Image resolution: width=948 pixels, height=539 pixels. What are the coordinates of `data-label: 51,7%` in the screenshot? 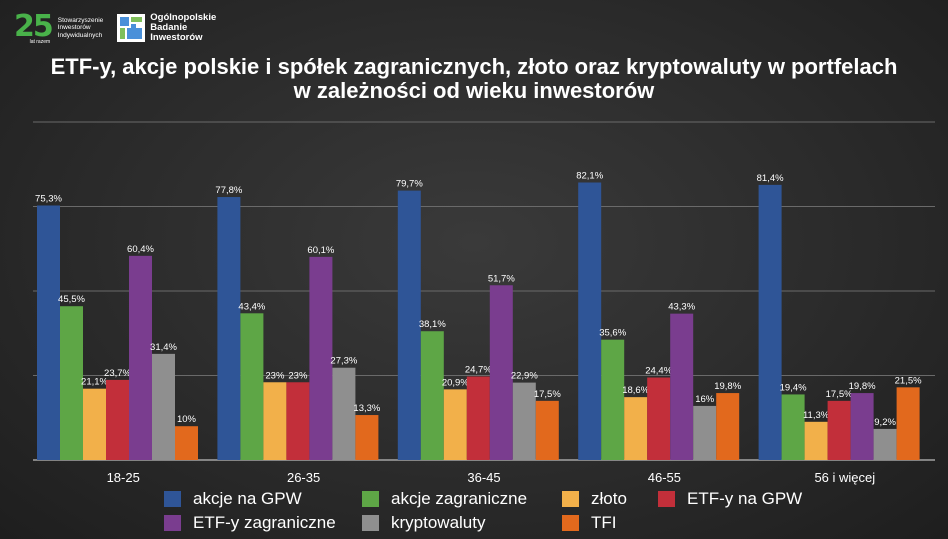 It's located at (501, 278).